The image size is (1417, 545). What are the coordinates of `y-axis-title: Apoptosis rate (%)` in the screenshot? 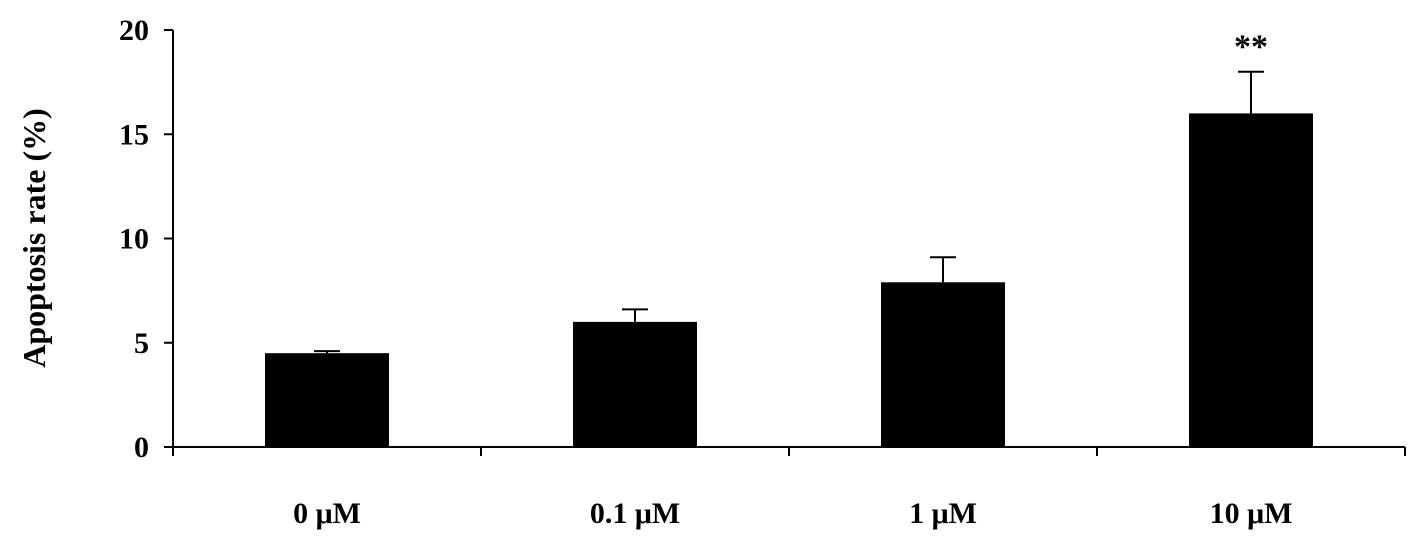 It's located at (34, 238).